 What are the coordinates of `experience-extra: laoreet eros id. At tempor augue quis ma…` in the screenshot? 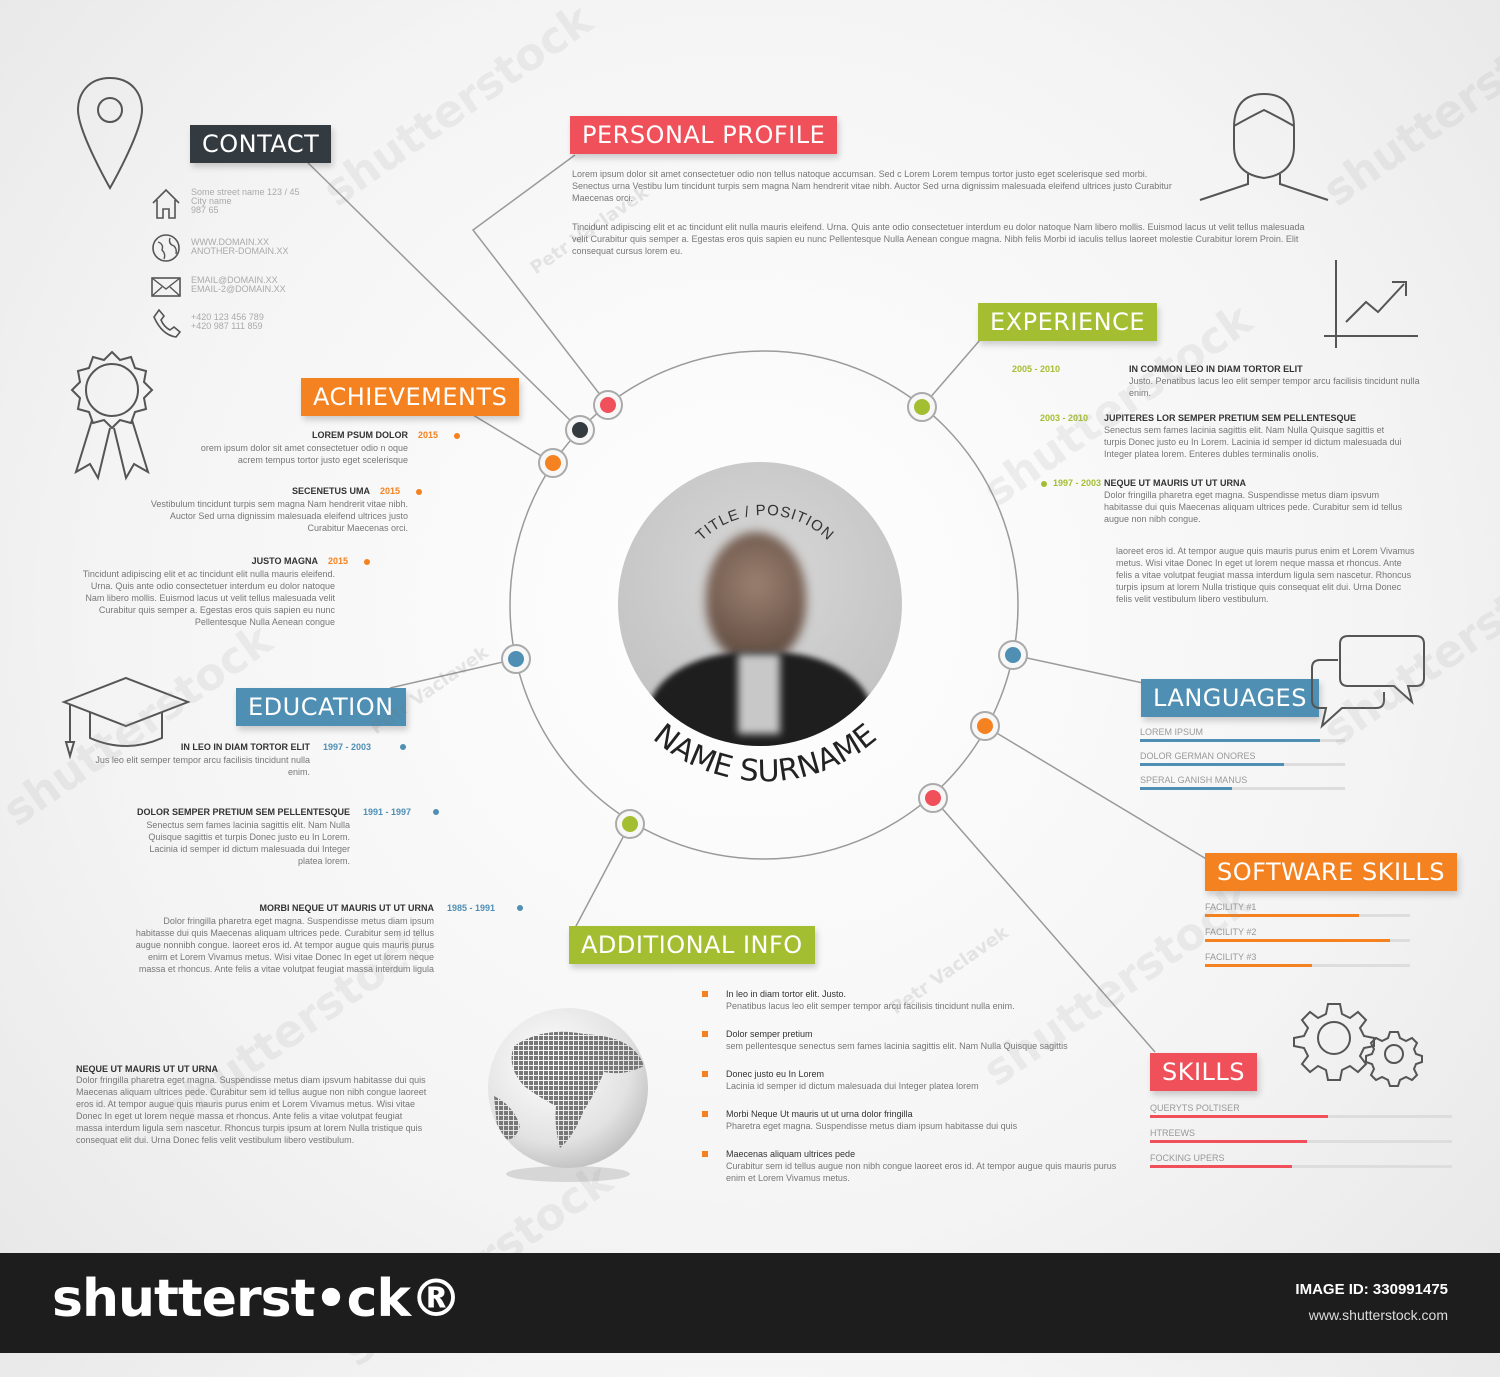 It's located at (1265, 575).